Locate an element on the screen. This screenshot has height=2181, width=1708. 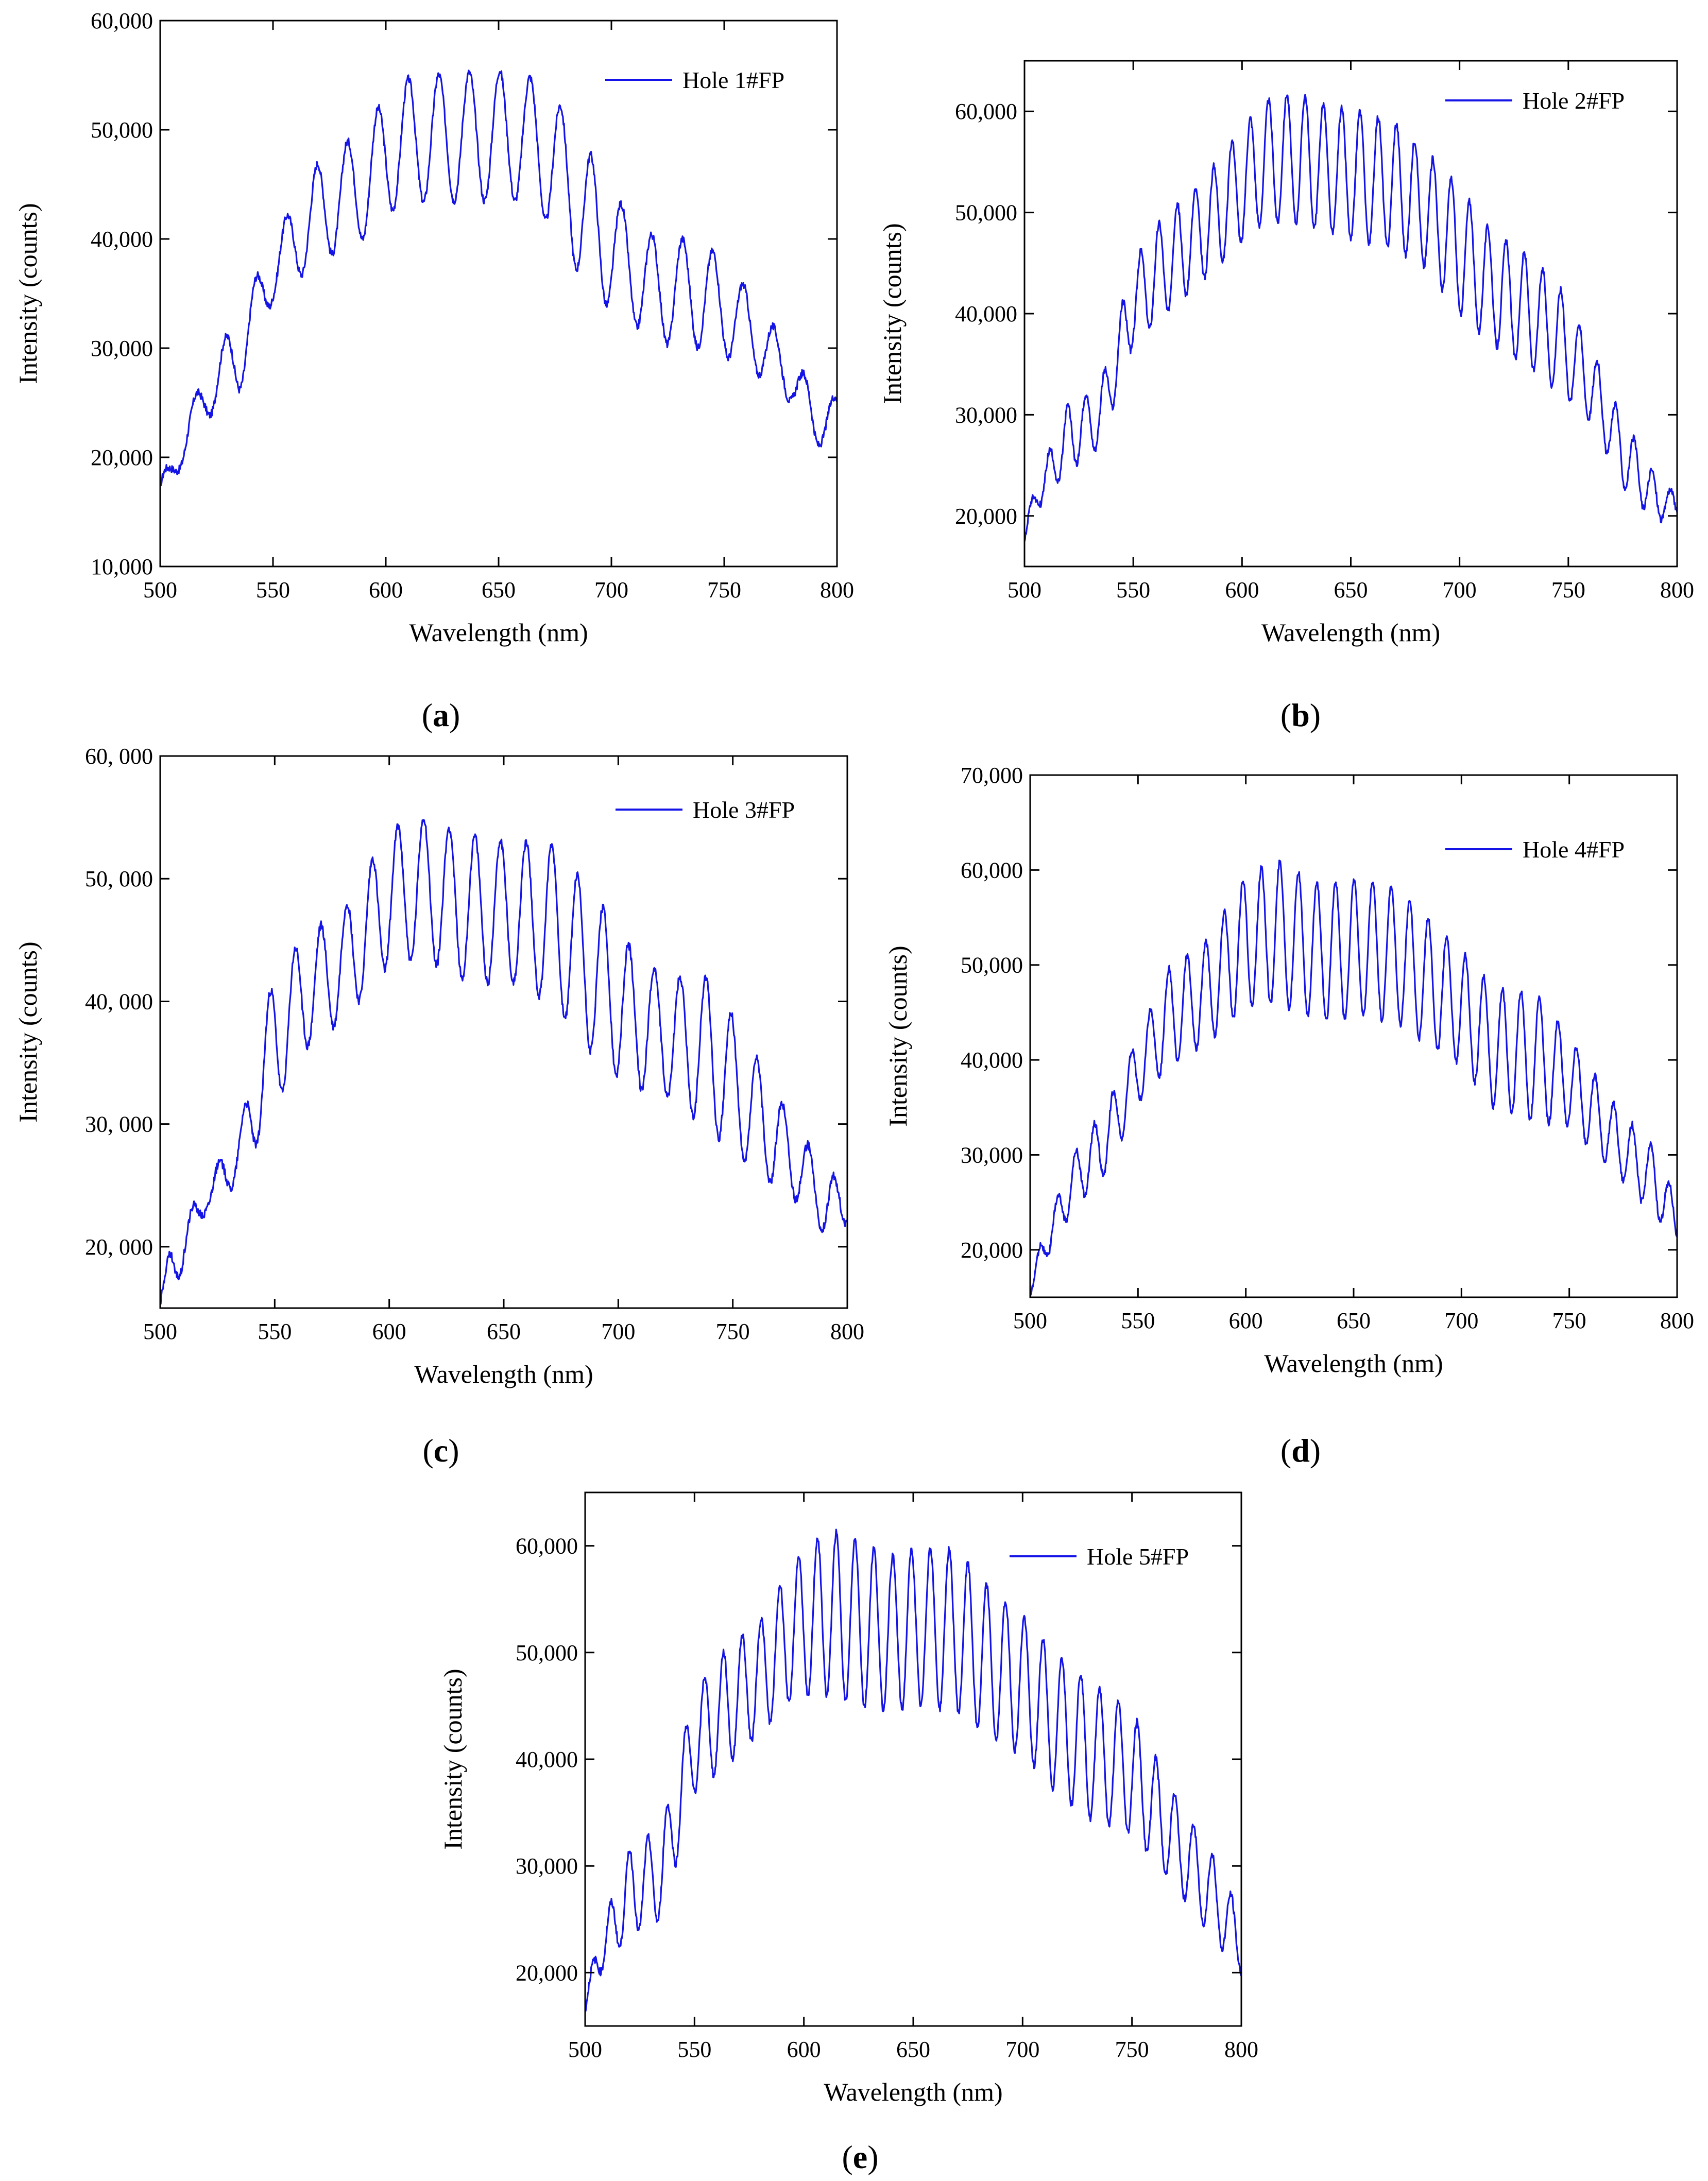
y-tick-label: 60, 000 is located at coordinates (119, 756).